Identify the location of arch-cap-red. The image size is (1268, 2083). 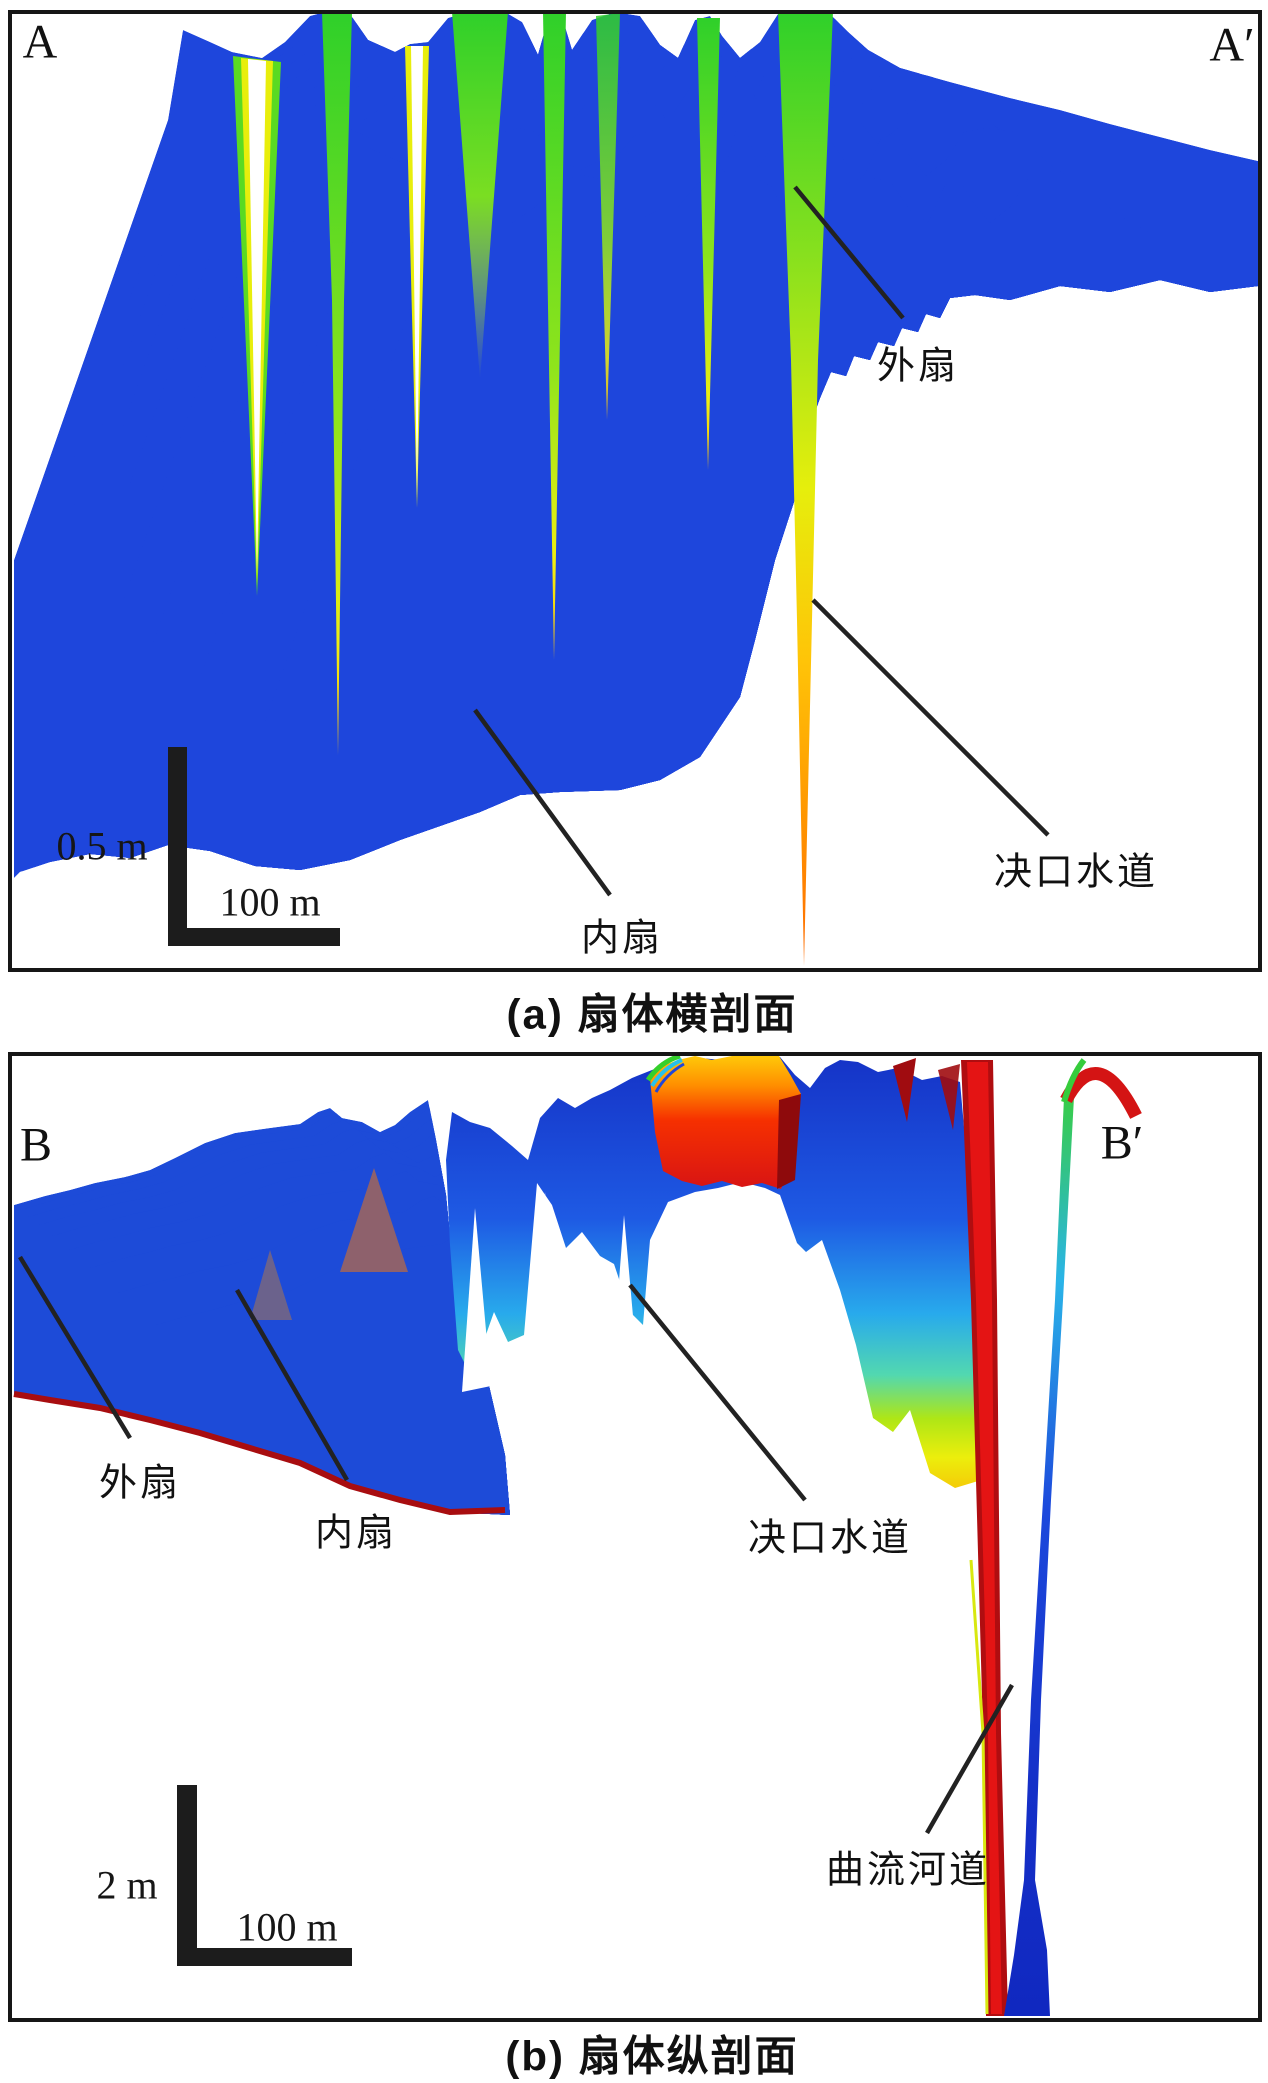
(1101, 1093).